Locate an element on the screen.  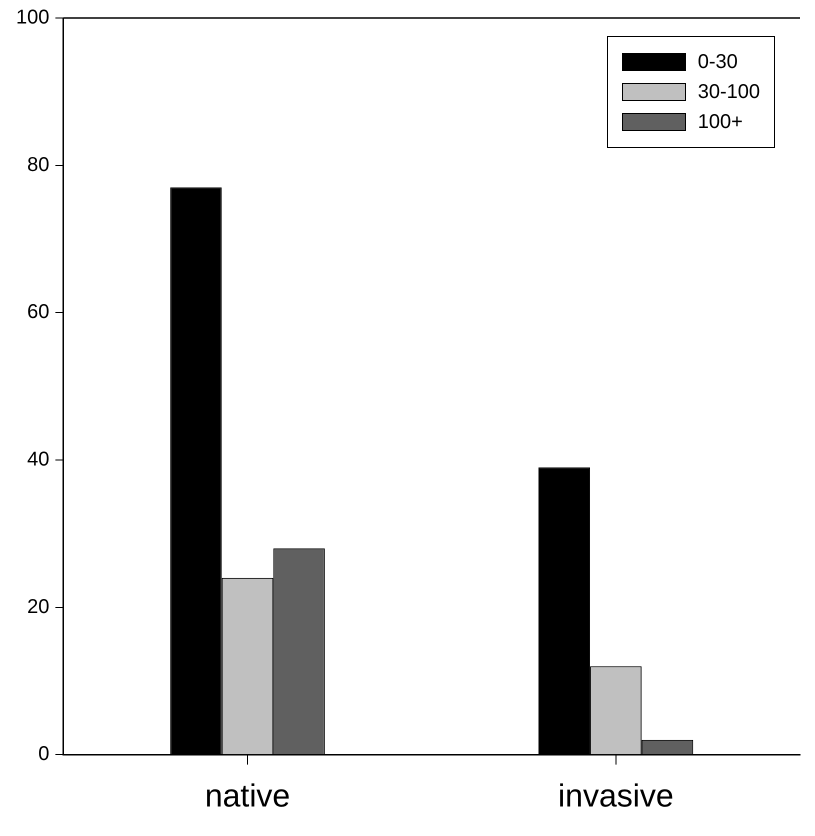
y-tick-label: 0 is located at coordinates (44, 754).